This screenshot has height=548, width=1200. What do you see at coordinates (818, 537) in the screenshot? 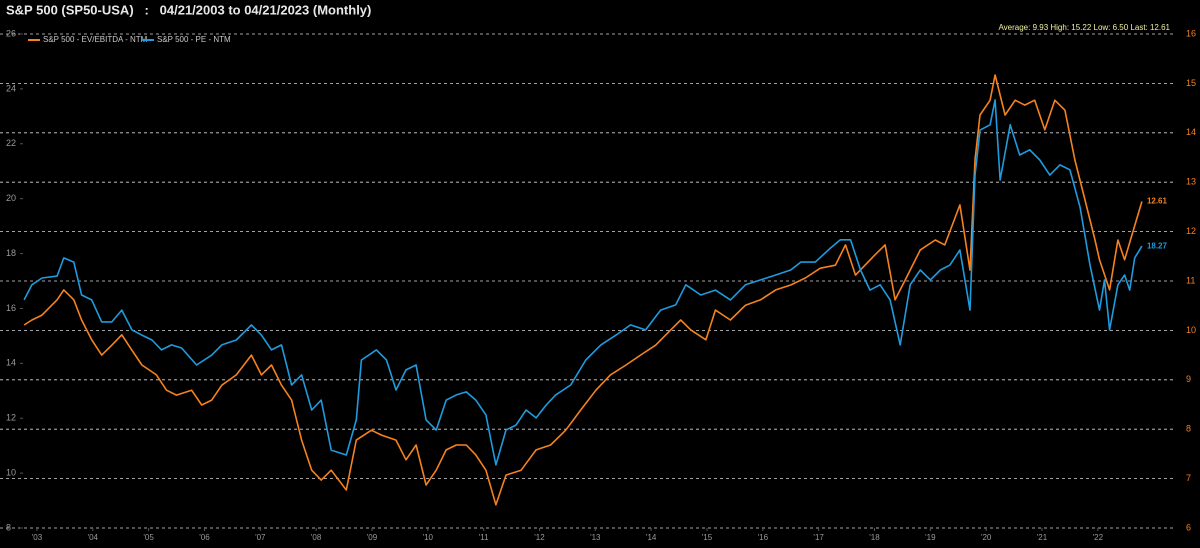
I see `x-tick-label: '17` at bounding box center [818, 537].